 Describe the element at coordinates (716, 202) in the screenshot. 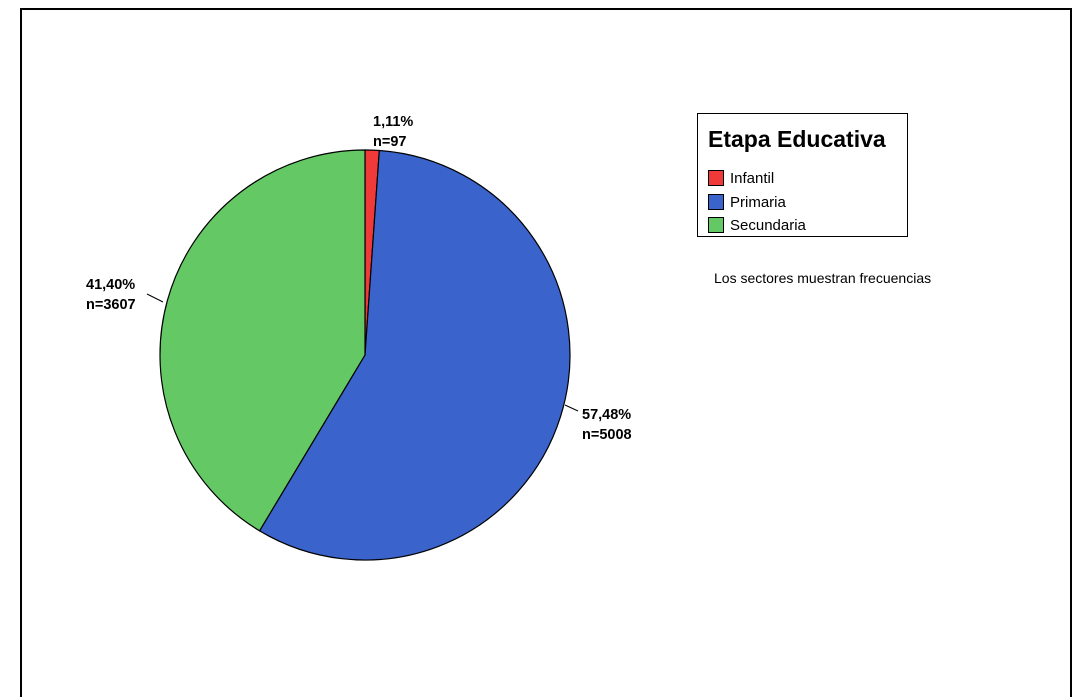

I see `legend-swatch-primaria` at that location.